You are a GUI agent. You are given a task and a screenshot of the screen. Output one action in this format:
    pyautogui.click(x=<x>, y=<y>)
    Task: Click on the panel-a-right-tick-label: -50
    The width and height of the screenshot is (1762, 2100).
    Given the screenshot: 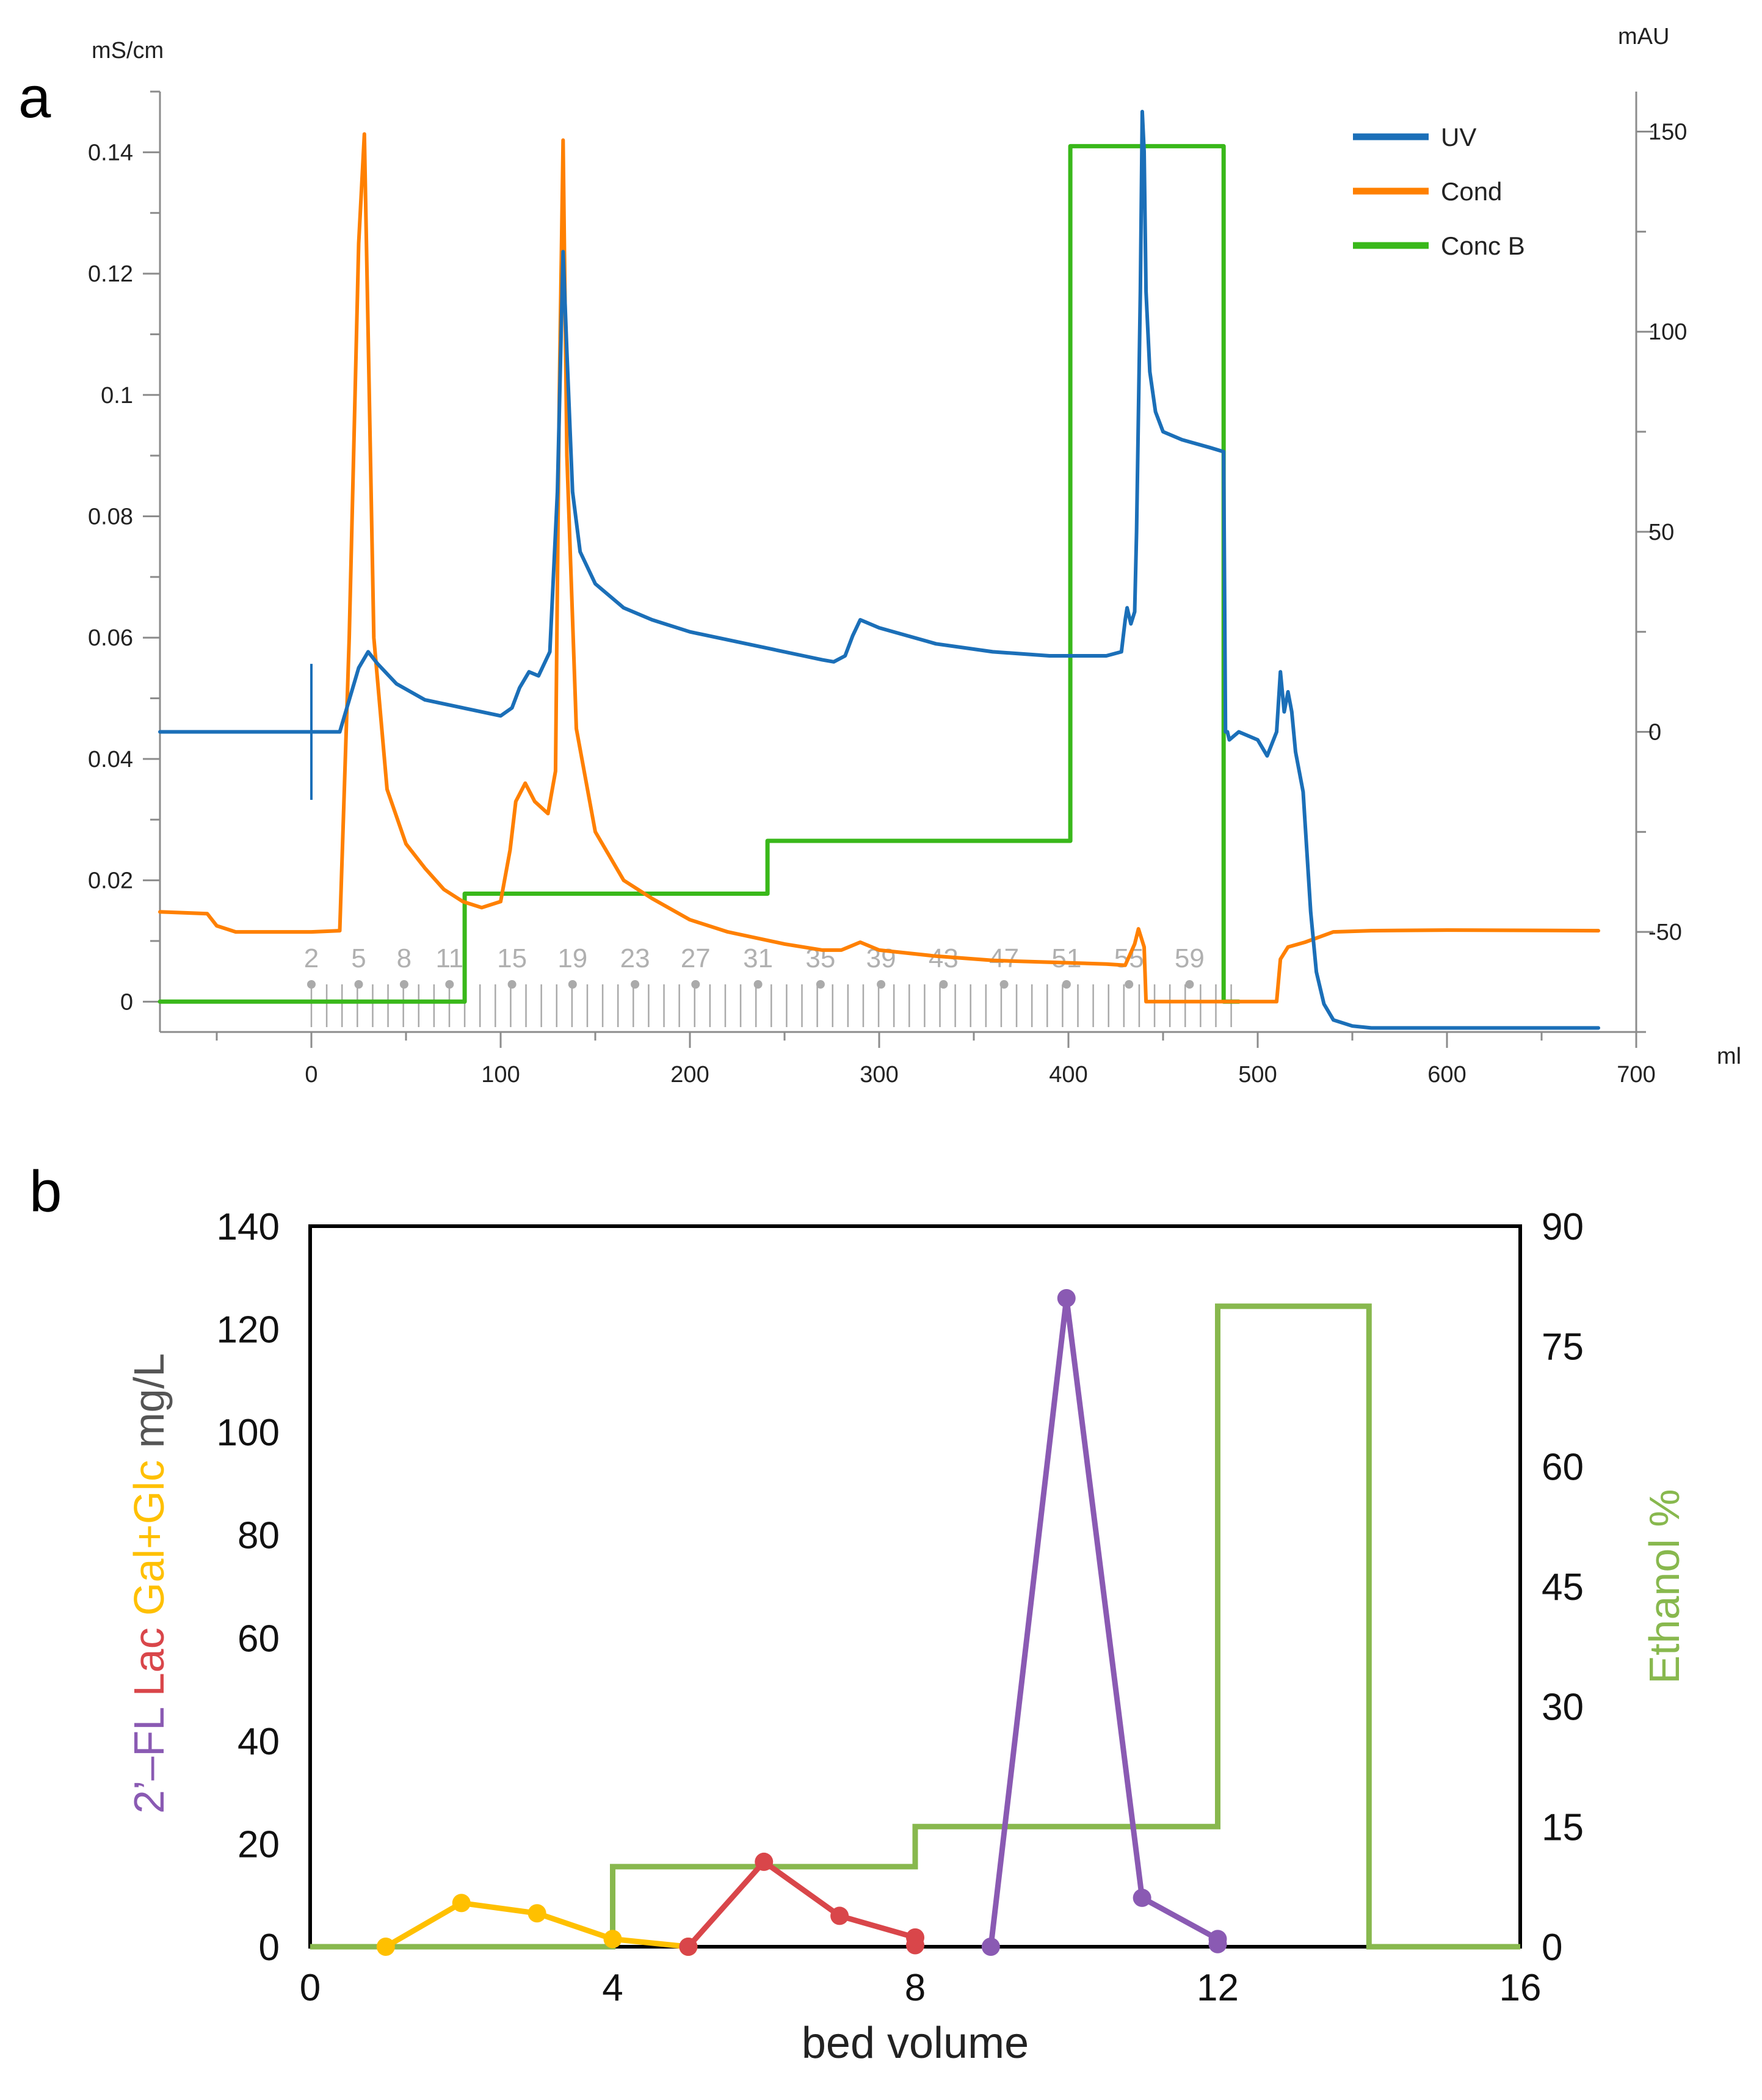 What is the action you would take?
    pyautogui.click(x=1665, y=932)
    